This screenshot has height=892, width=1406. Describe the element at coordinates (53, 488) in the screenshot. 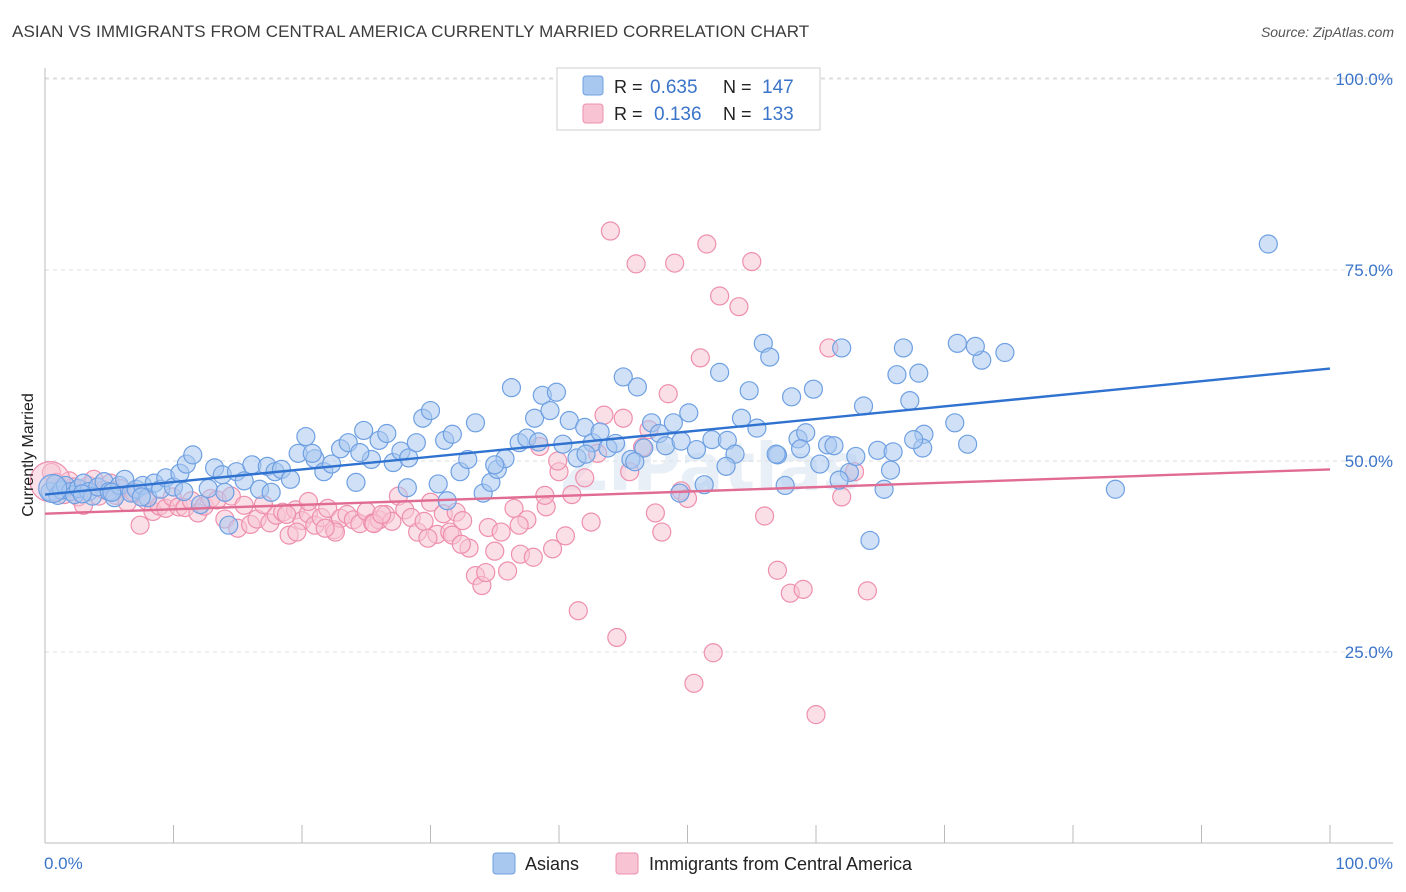

I see `point-asians-cluster` at that location.